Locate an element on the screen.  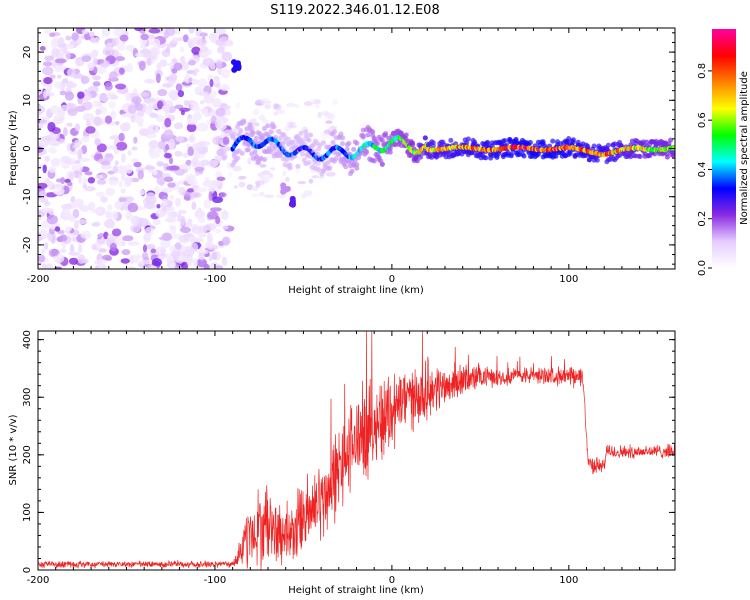
snr-y-label: SNR (10 * v/v) is located at coordinates (13, 449).